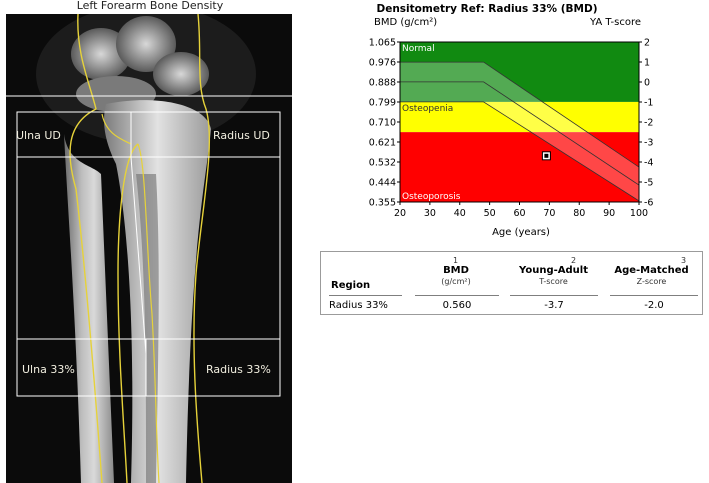 Image resolution: width=709 pixels, height=483 pixels. Describe the element at coordinates (519, 72) in the screenshot. I see `zone-normal` at that location.